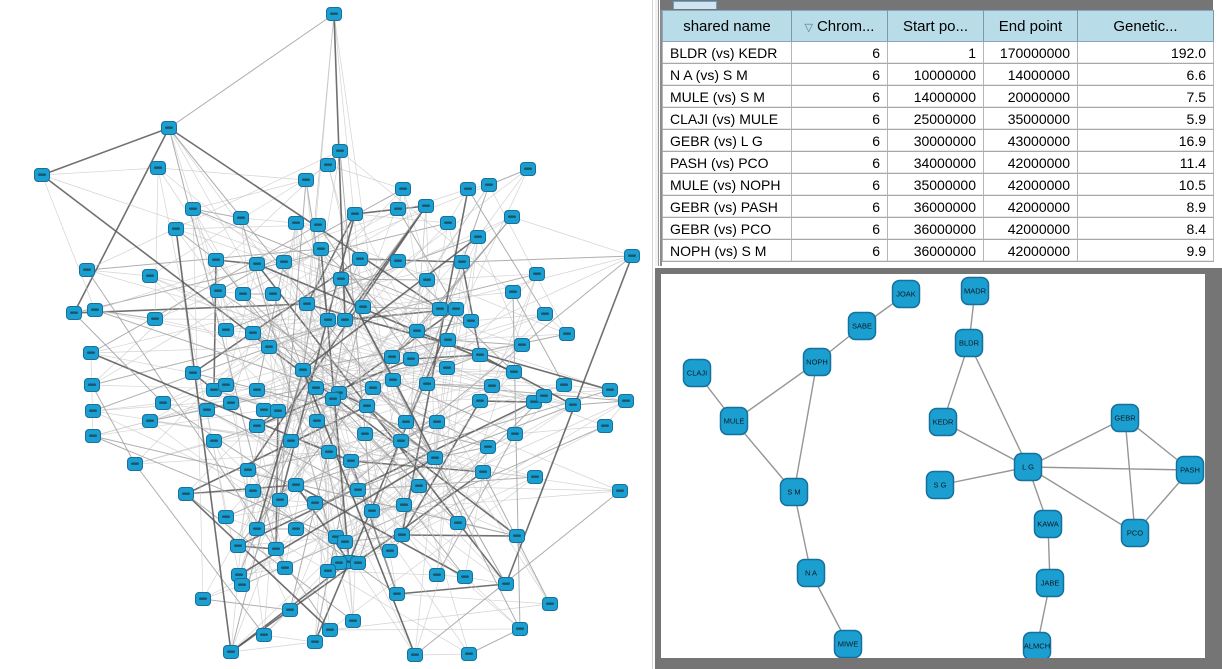 This screenshot has width=1222, height=669. I want to click on cell-value: 25000000, so click(935, 118).